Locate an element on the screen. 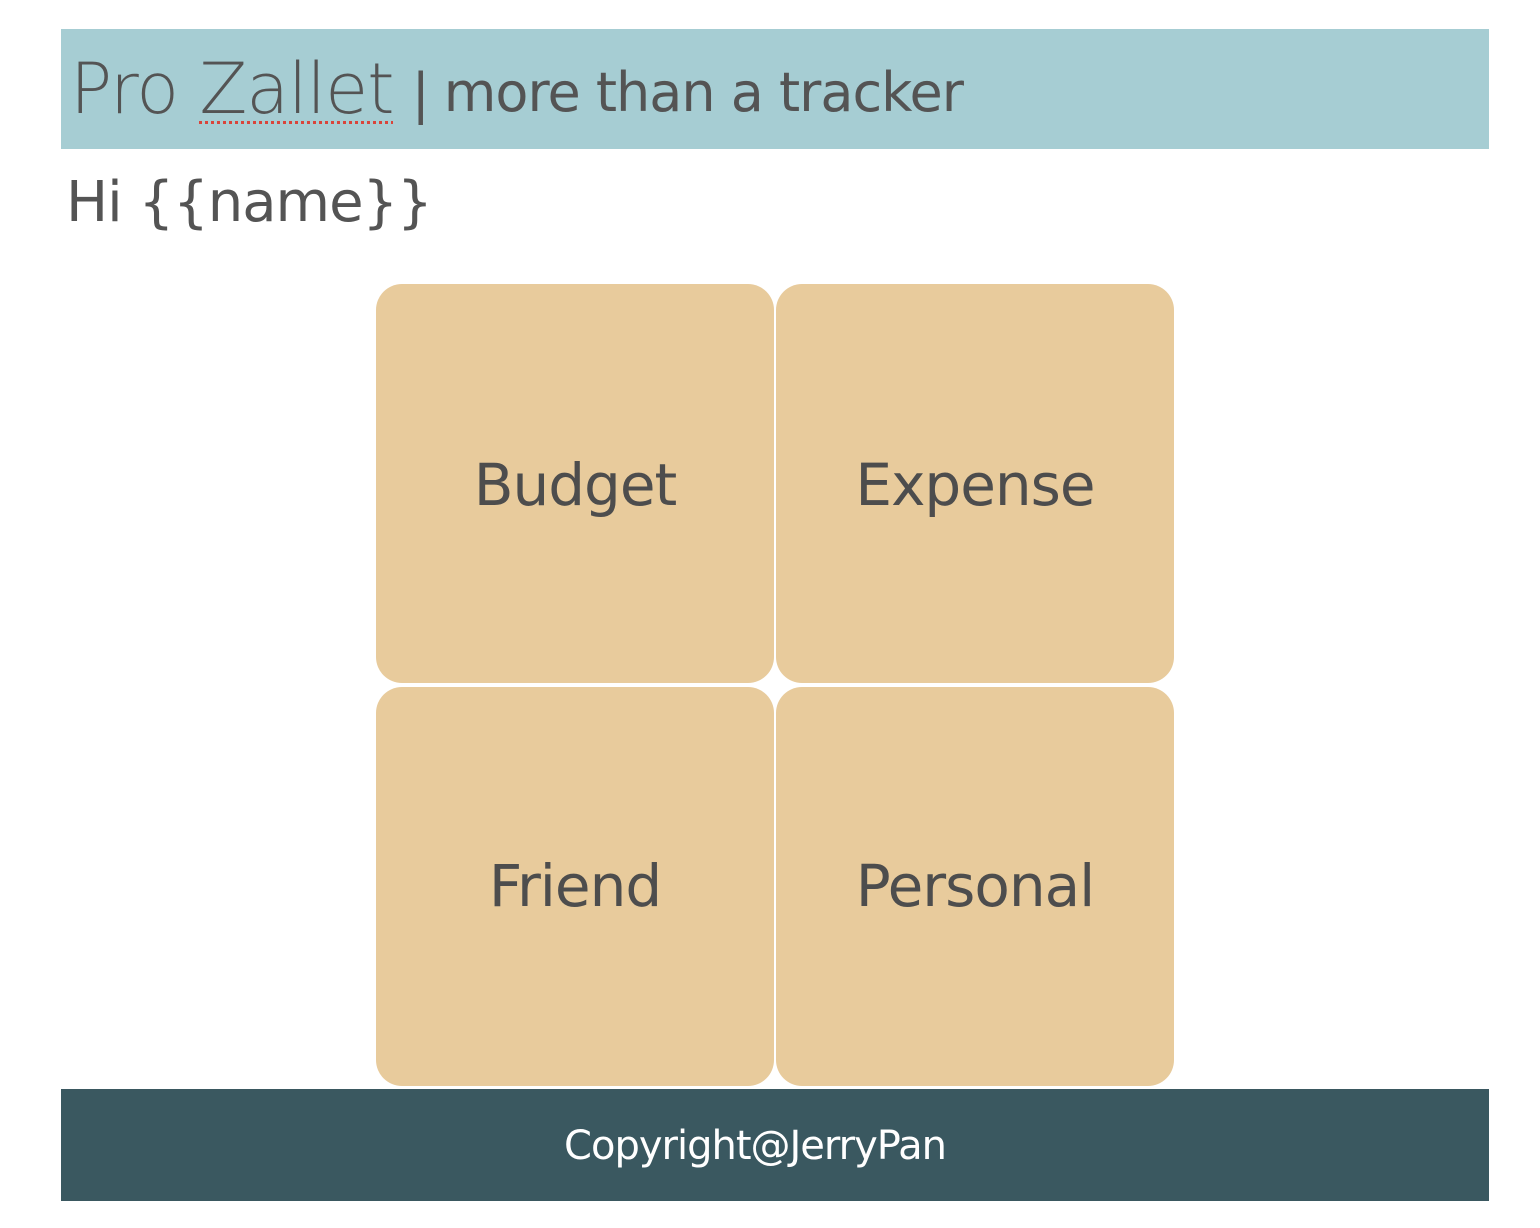  expense-tile-button: Expense is located at coordinates (975, 483).